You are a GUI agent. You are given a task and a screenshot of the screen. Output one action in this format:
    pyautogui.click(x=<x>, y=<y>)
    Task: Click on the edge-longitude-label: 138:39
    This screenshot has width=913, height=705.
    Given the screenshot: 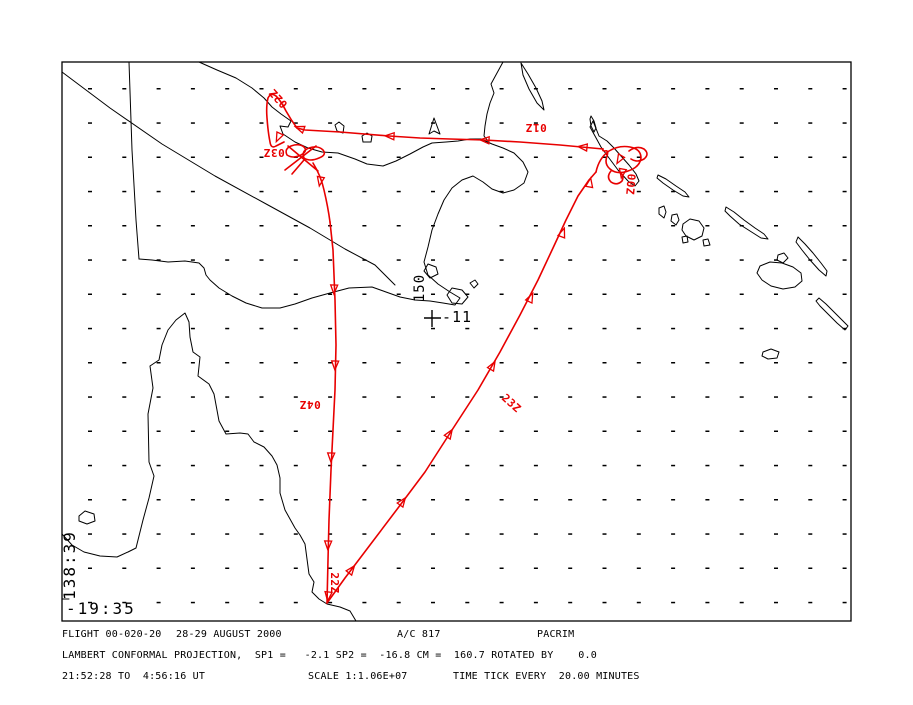 What is the action you would take?
    pyautogui.click(x=69, y=565)
    